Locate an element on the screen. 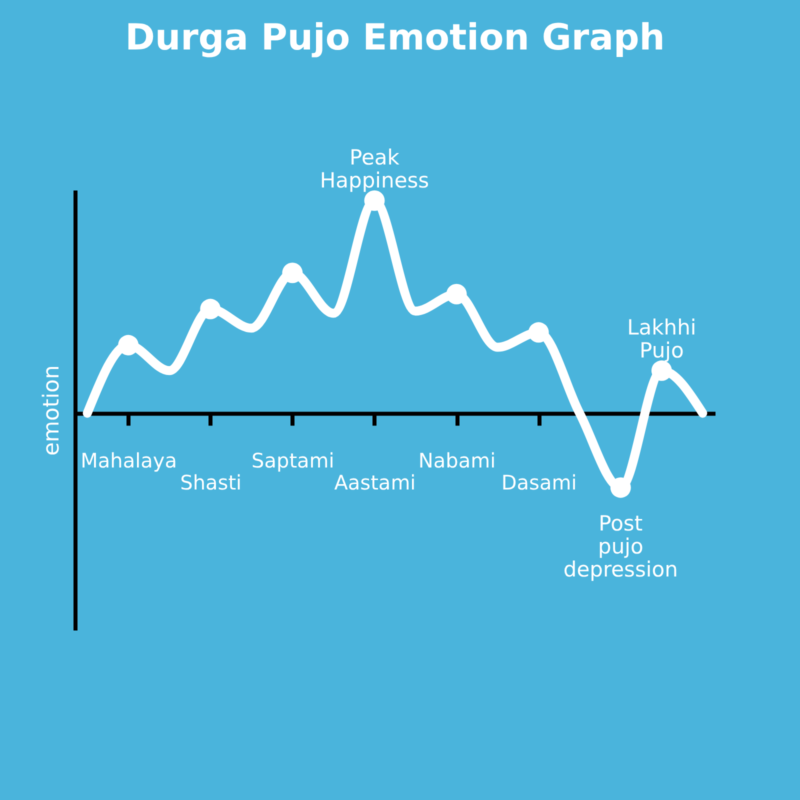 Image resolution: width=800 pixels, height=800 pixels. x-tick-label: Aastami is located at coordinates (375, 482).